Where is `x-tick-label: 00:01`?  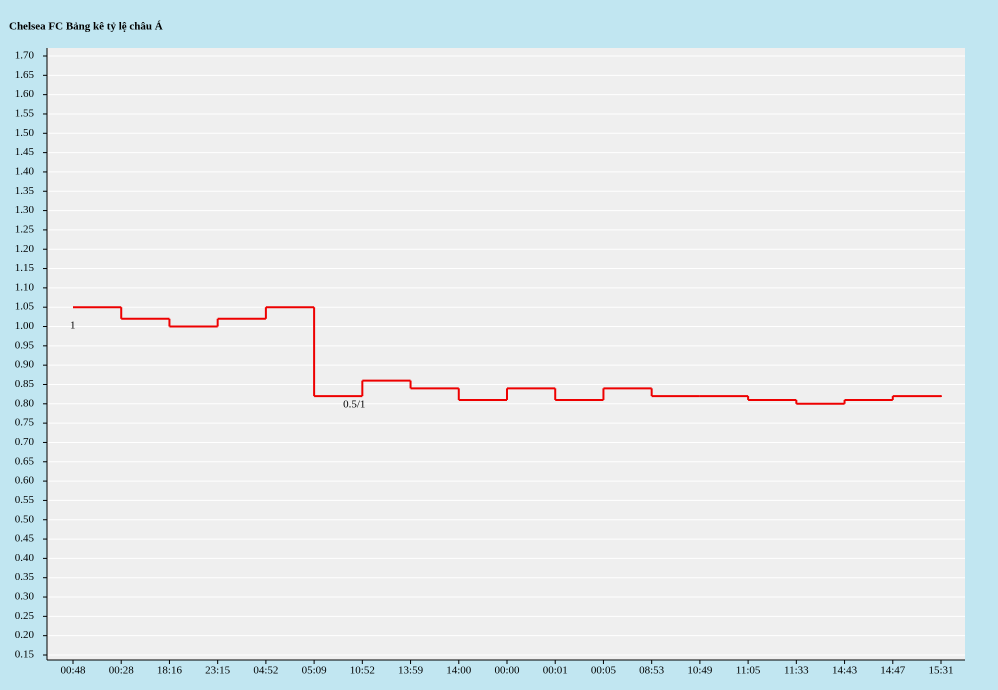 x-tick-label: 00:01 is located at coordinates (555, 671).